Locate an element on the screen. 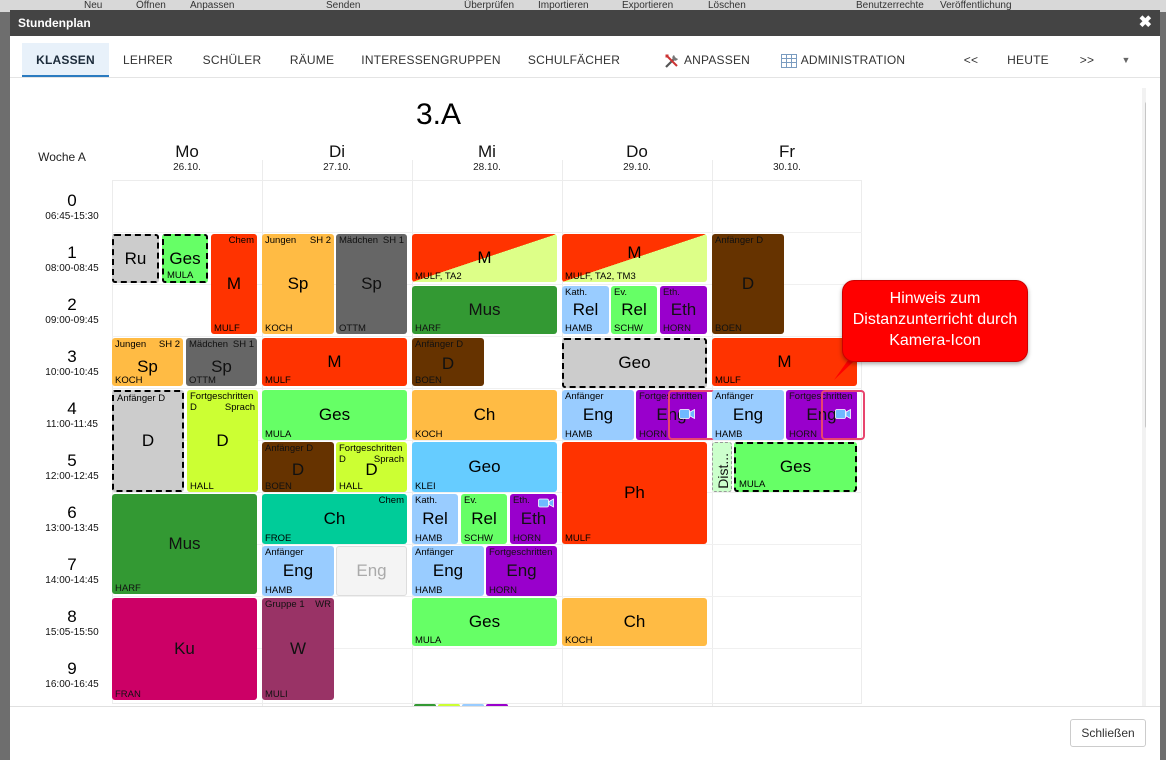  lesson-di-sp-jungen: Jungen SH 2 Sp KOCH is located at coordinates (298, 284).